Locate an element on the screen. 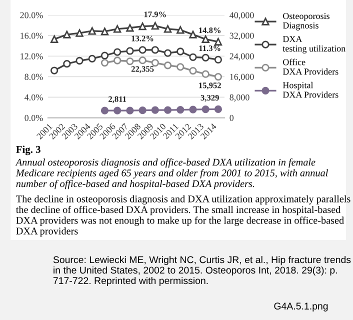 The width and height of the screenshot is (353, 320). data-label: 17.9% is located at coordinates (155, 15).